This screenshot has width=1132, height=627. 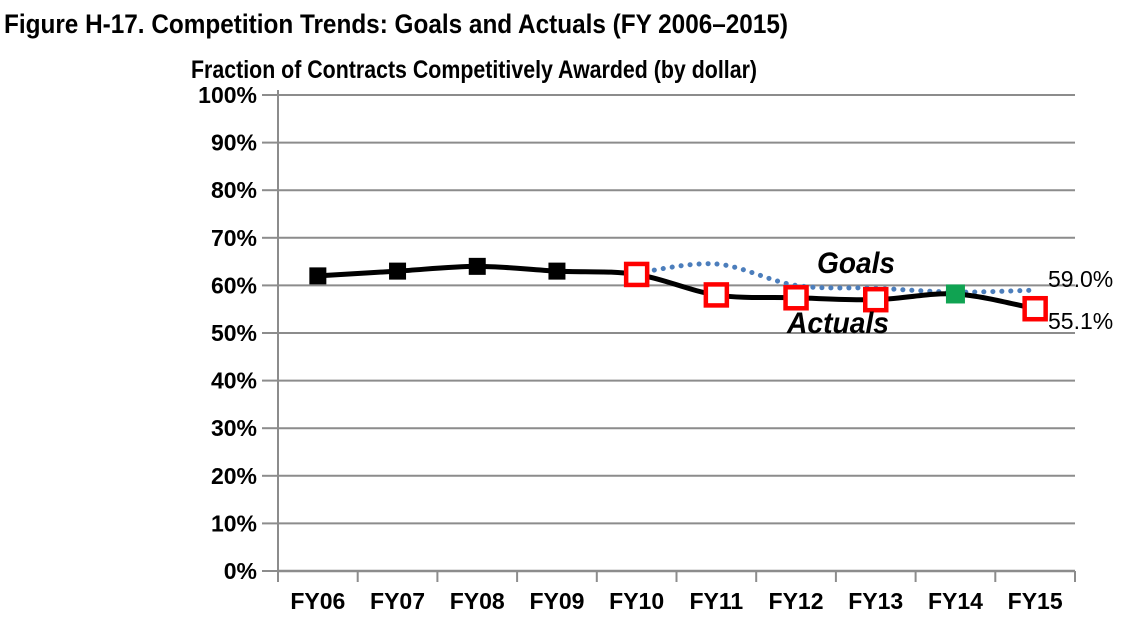 What do you see at coordinates (234, 381) in the screenshot?
I see `y-tick-label: 40%` at bounding box center [234, 381].